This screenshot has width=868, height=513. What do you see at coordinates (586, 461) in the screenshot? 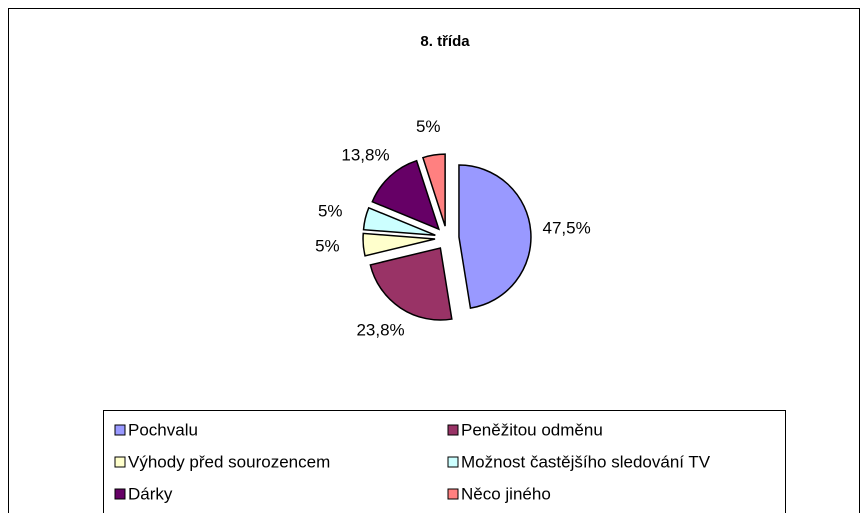
I see `legend-label: Možnost častějšího sledování TV` at bounding box center [586, 461].